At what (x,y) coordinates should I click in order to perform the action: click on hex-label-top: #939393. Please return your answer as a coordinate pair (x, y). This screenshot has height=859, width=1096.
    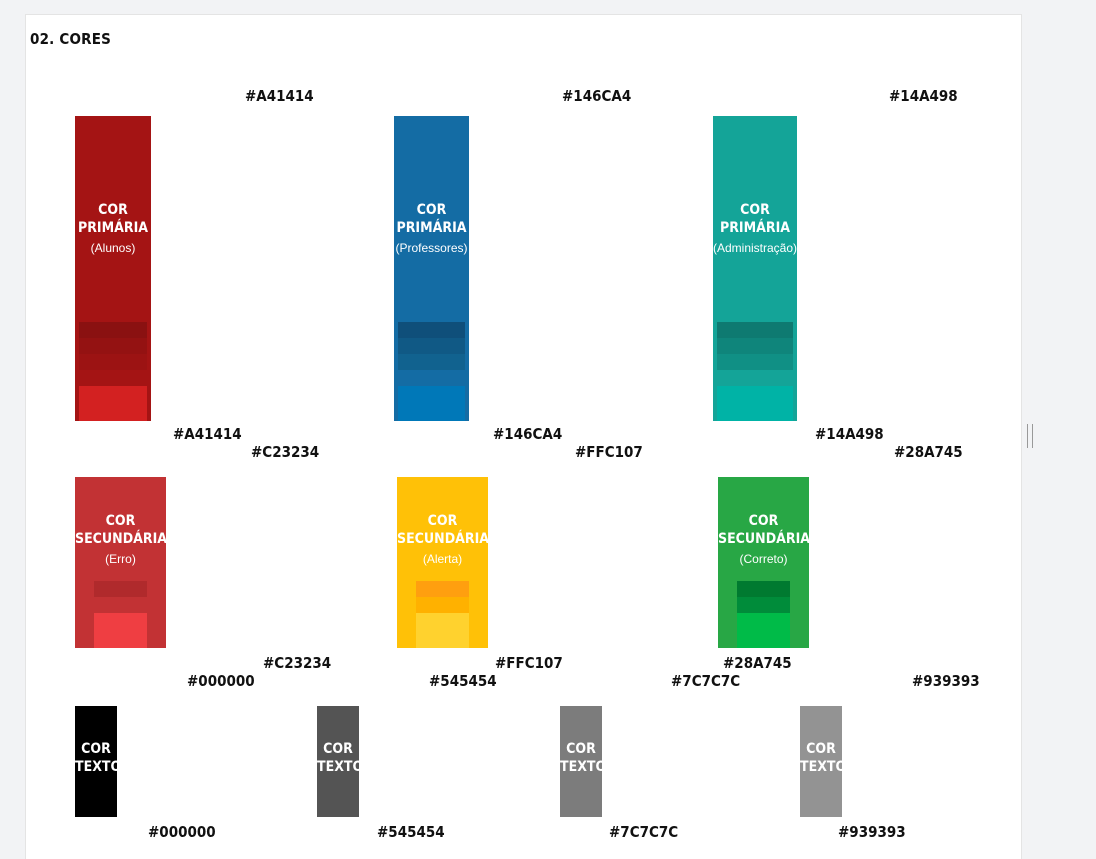
    Looking at the image, I should click on (946, 681).